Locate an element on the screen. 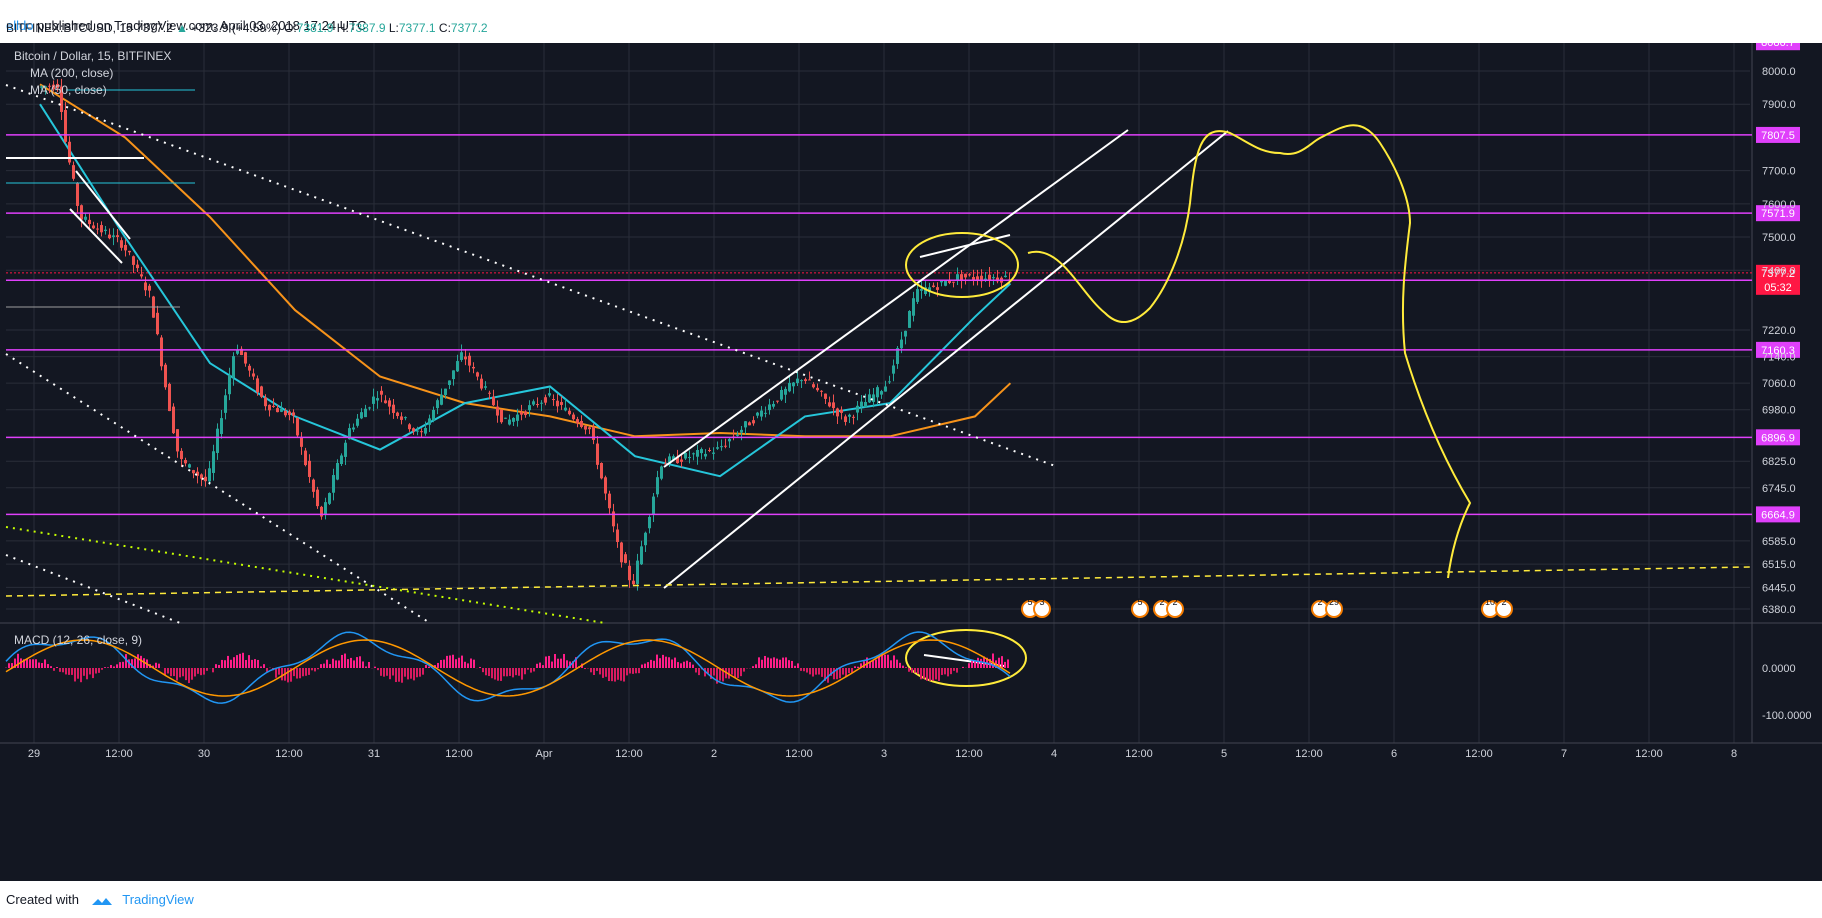 Image resolution: width=1822 pixels, height=918 pixels. time-tick-label: 3 is located at coordinates (884, 754).